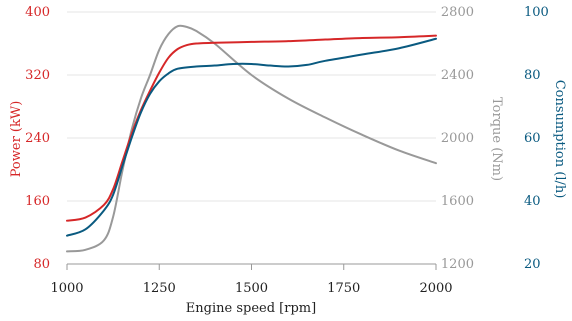 The width and height of the screenshot is (572, 321). Describe the element at coordinates (37, 12) in the screenshot. I see `power-tick-label: 400` at that location.